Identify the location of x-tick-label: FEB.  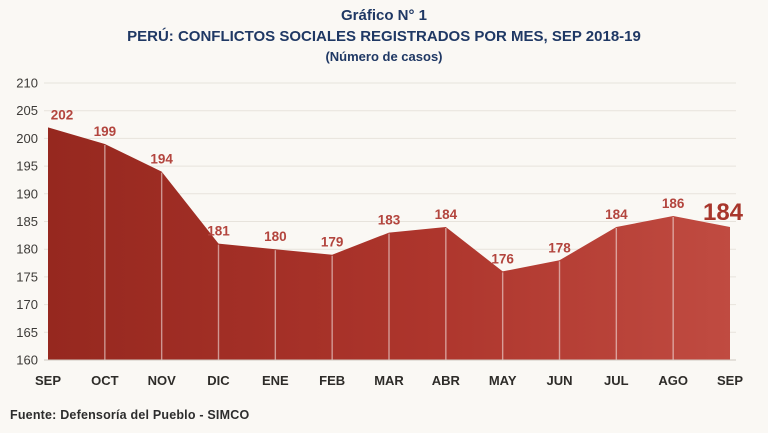
(332, 380).